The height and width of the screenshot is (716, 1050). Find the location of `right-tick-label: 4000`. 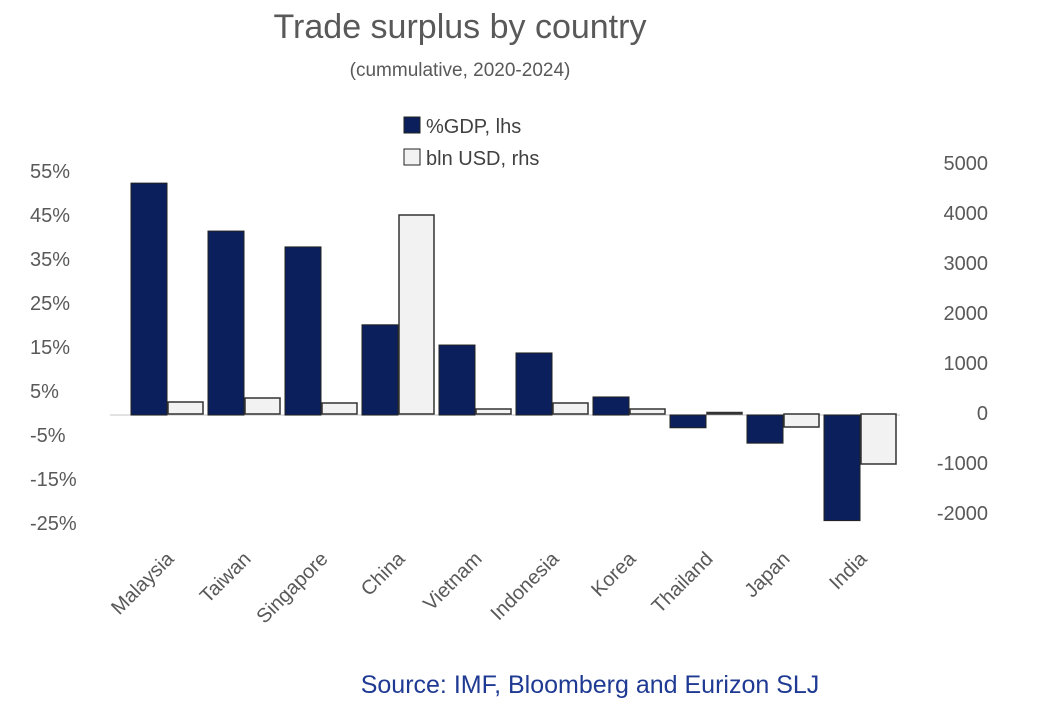

right-tick-label: 4000 is located at coordinates (966, 214).